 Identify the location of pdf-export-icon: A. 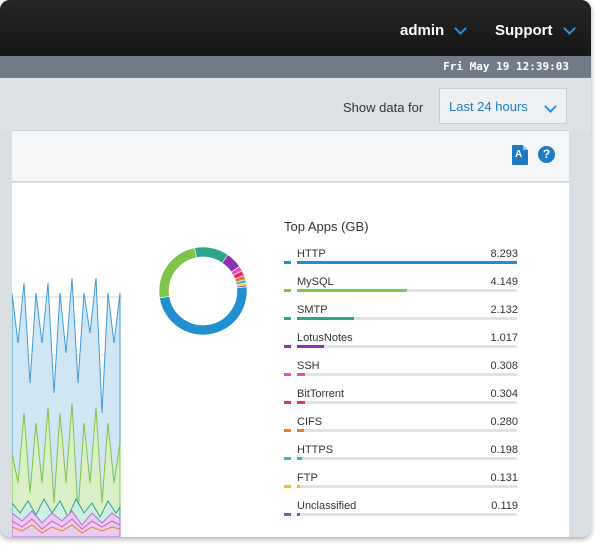
(520, 155).